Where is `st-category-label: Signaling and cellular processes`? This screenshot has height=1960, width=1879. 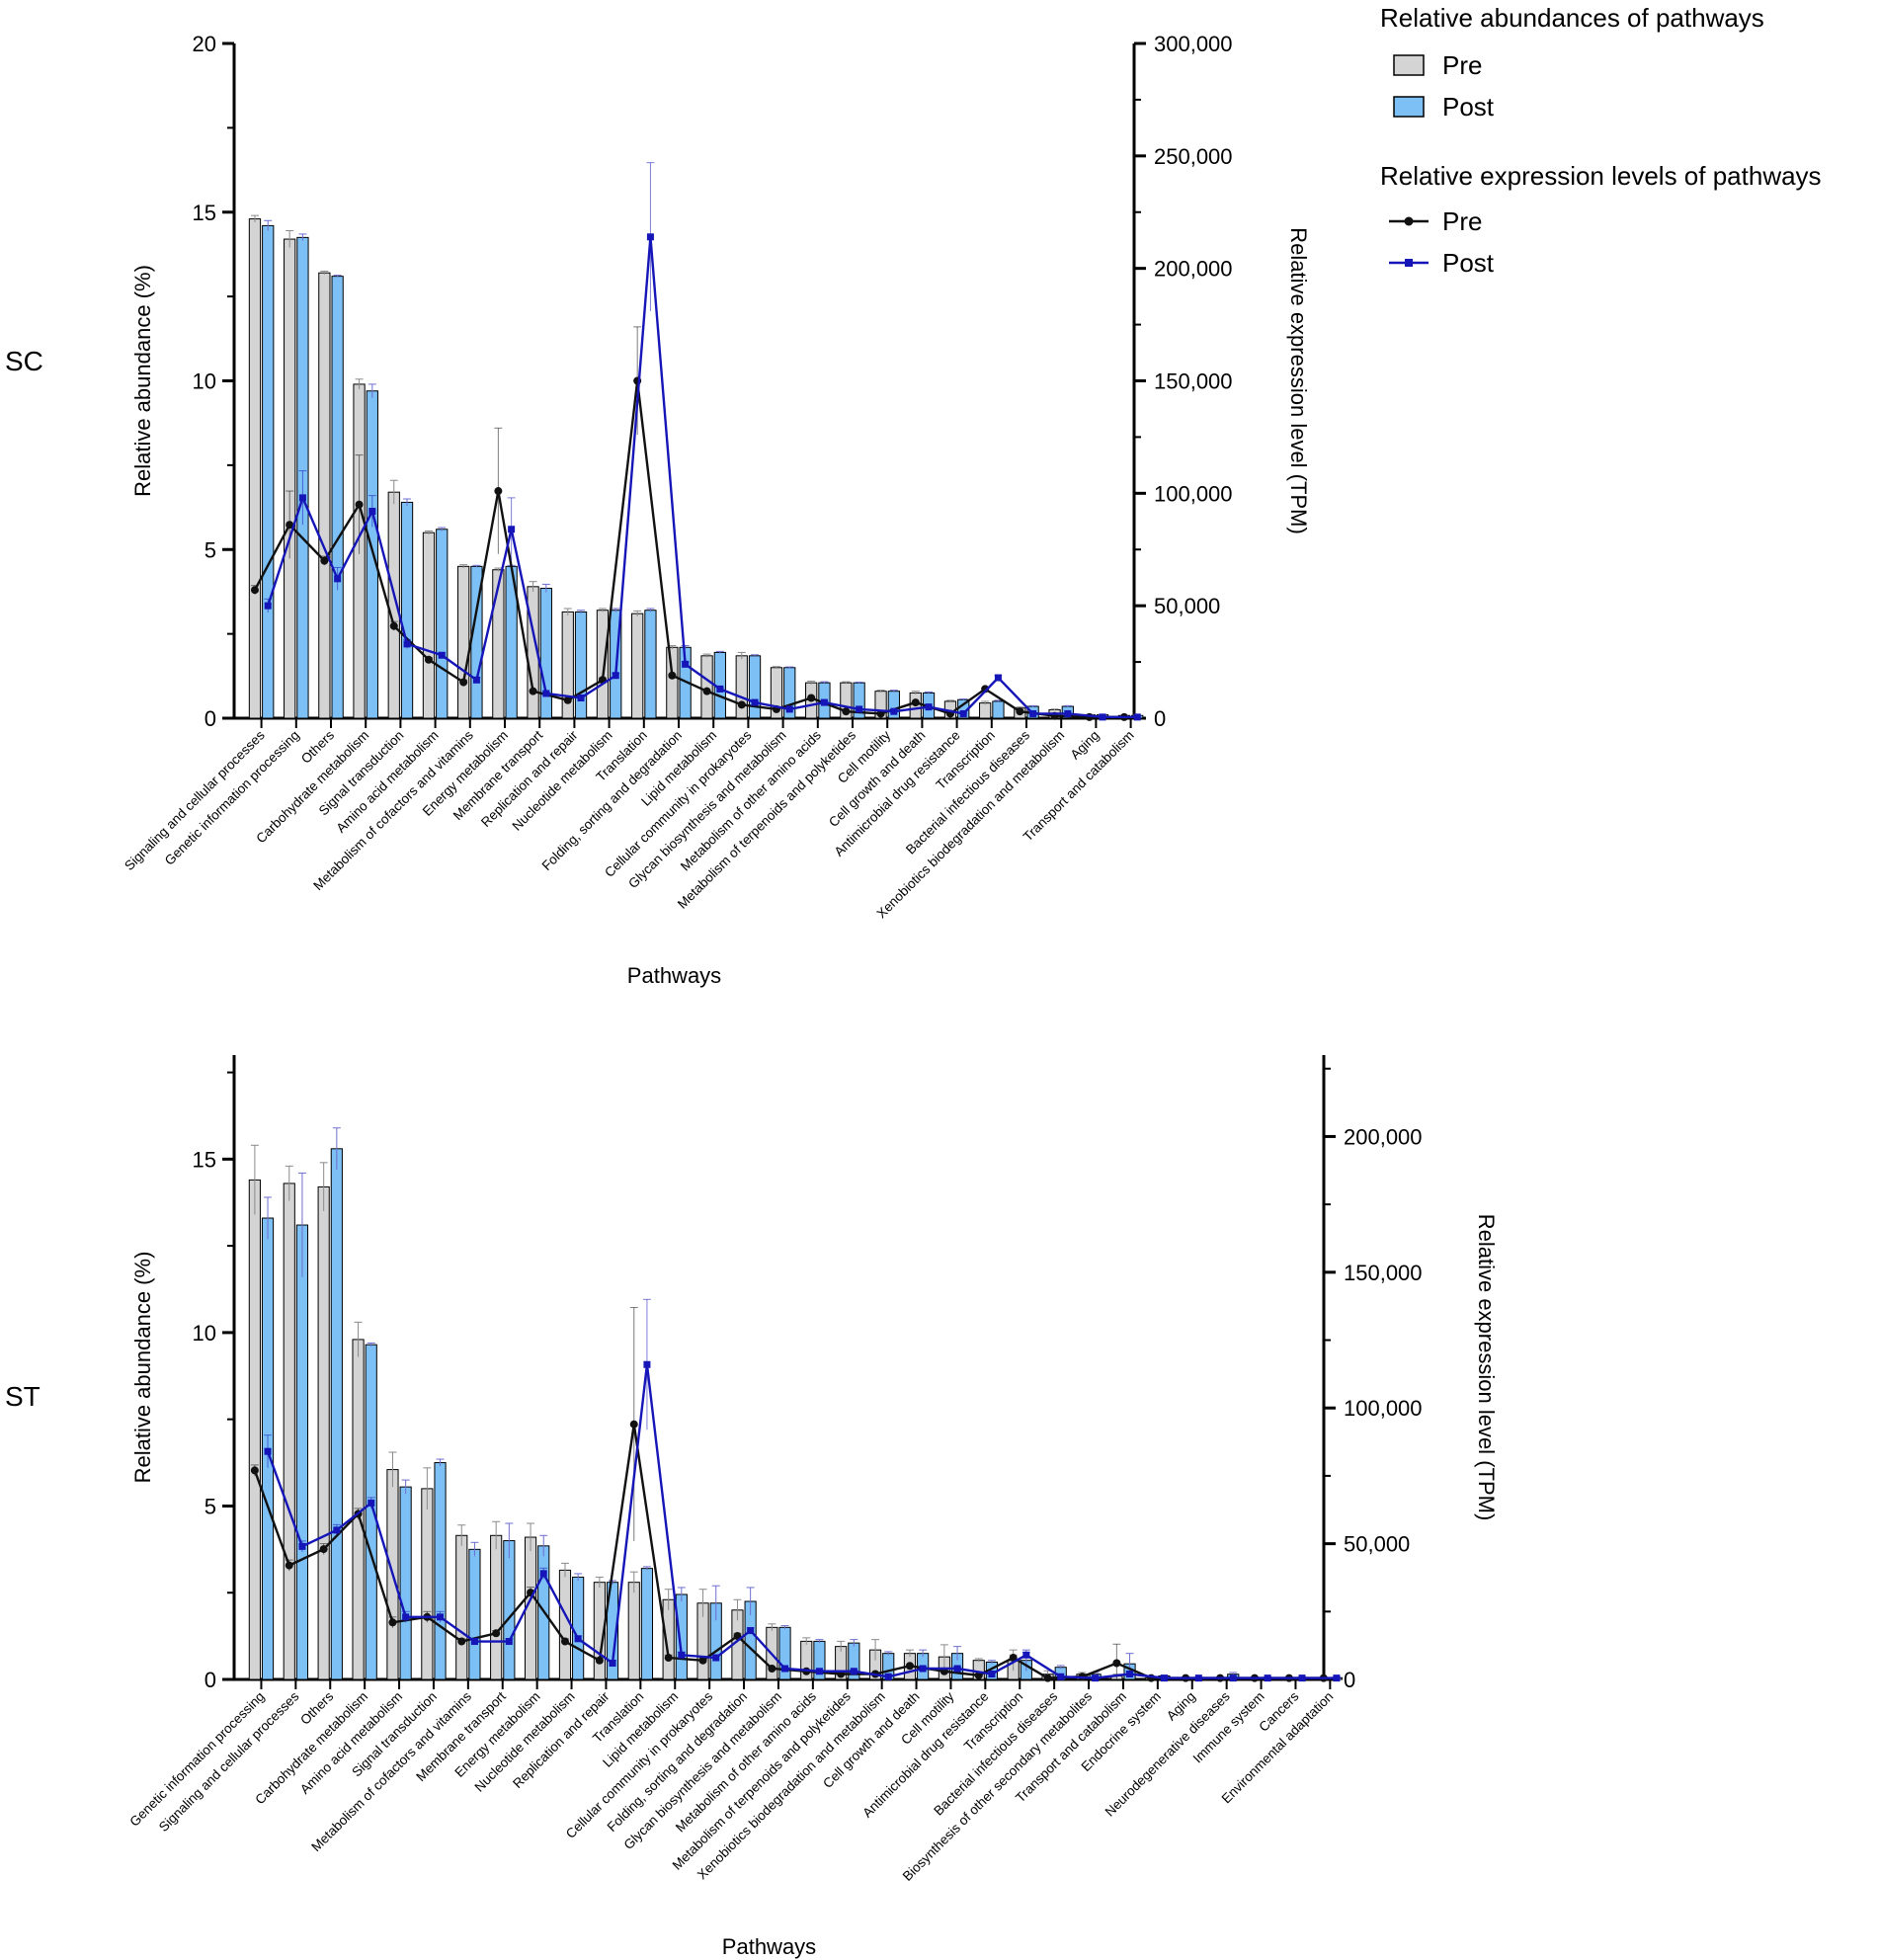 st-category-label: Signaling and cellular processes is located at coordinates (229, 1761).